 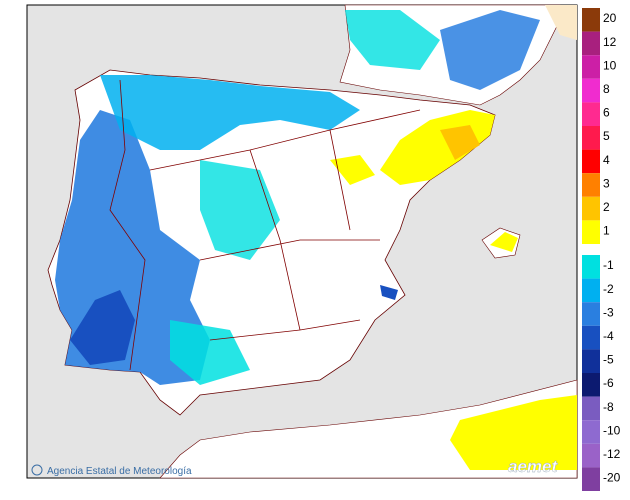 What do you see at coordinates (606, 136) in the screenshot?
I see `legend-label: 5` at bounding box center [606, 136].